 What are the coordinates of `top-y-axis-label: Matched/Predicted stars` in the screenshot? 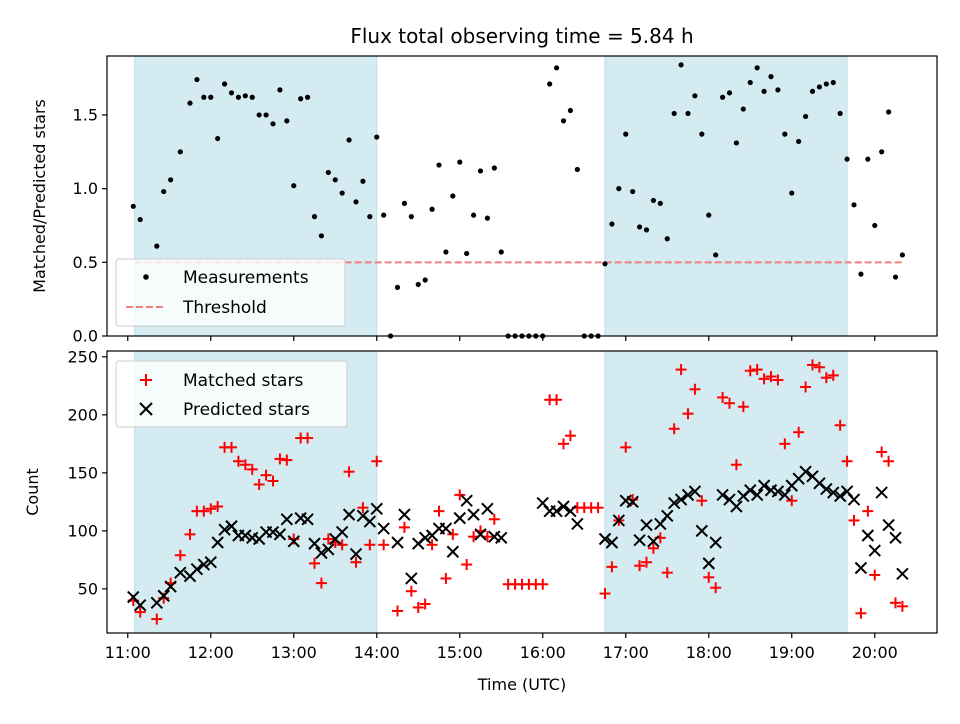 It's located at (39, 196).